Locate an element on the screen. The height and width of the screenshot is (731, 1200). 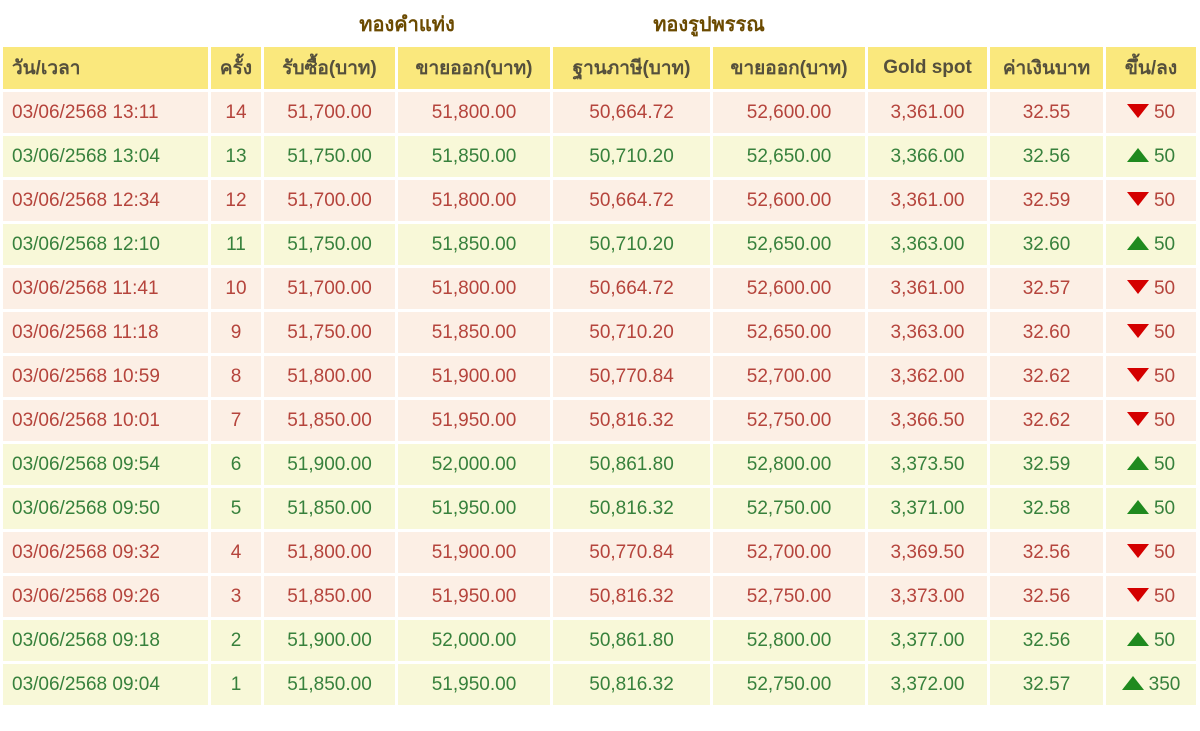
col-header-bar-sell: ขายออก(บาท) is located at coordinates (474, 68).